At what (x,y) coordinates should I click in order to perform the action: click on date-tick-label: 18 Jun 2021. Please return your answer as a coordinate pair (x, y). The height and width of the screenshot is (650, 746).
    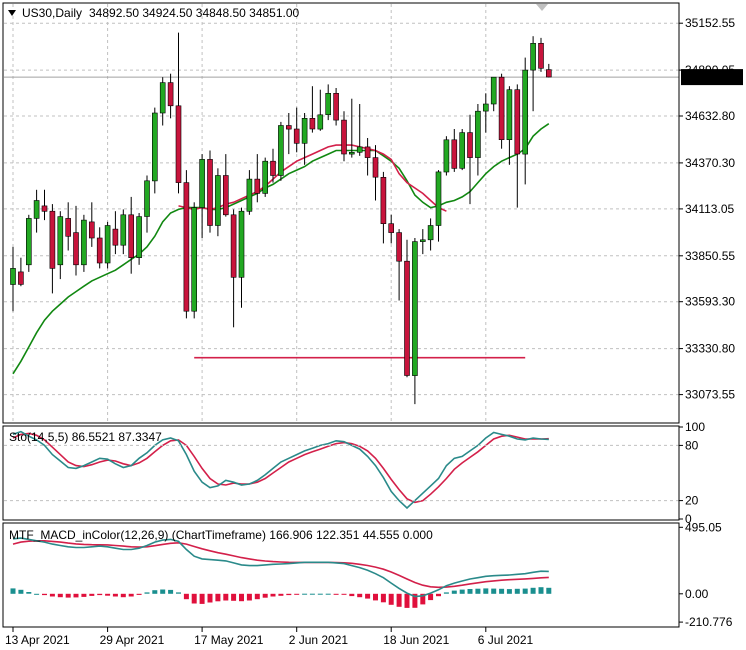
    Looking at the image, I should click on (416, 640).